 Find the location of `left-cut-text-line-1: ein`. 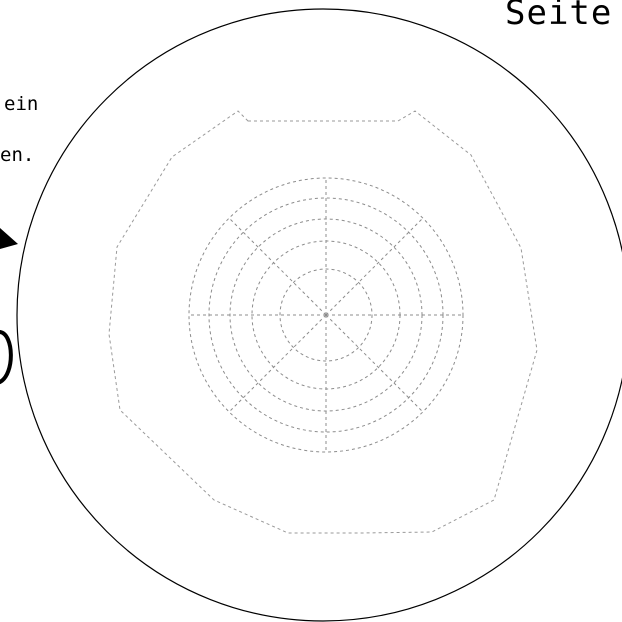

left-cut-text-line-1: ein is located at coordinates (21, 104).